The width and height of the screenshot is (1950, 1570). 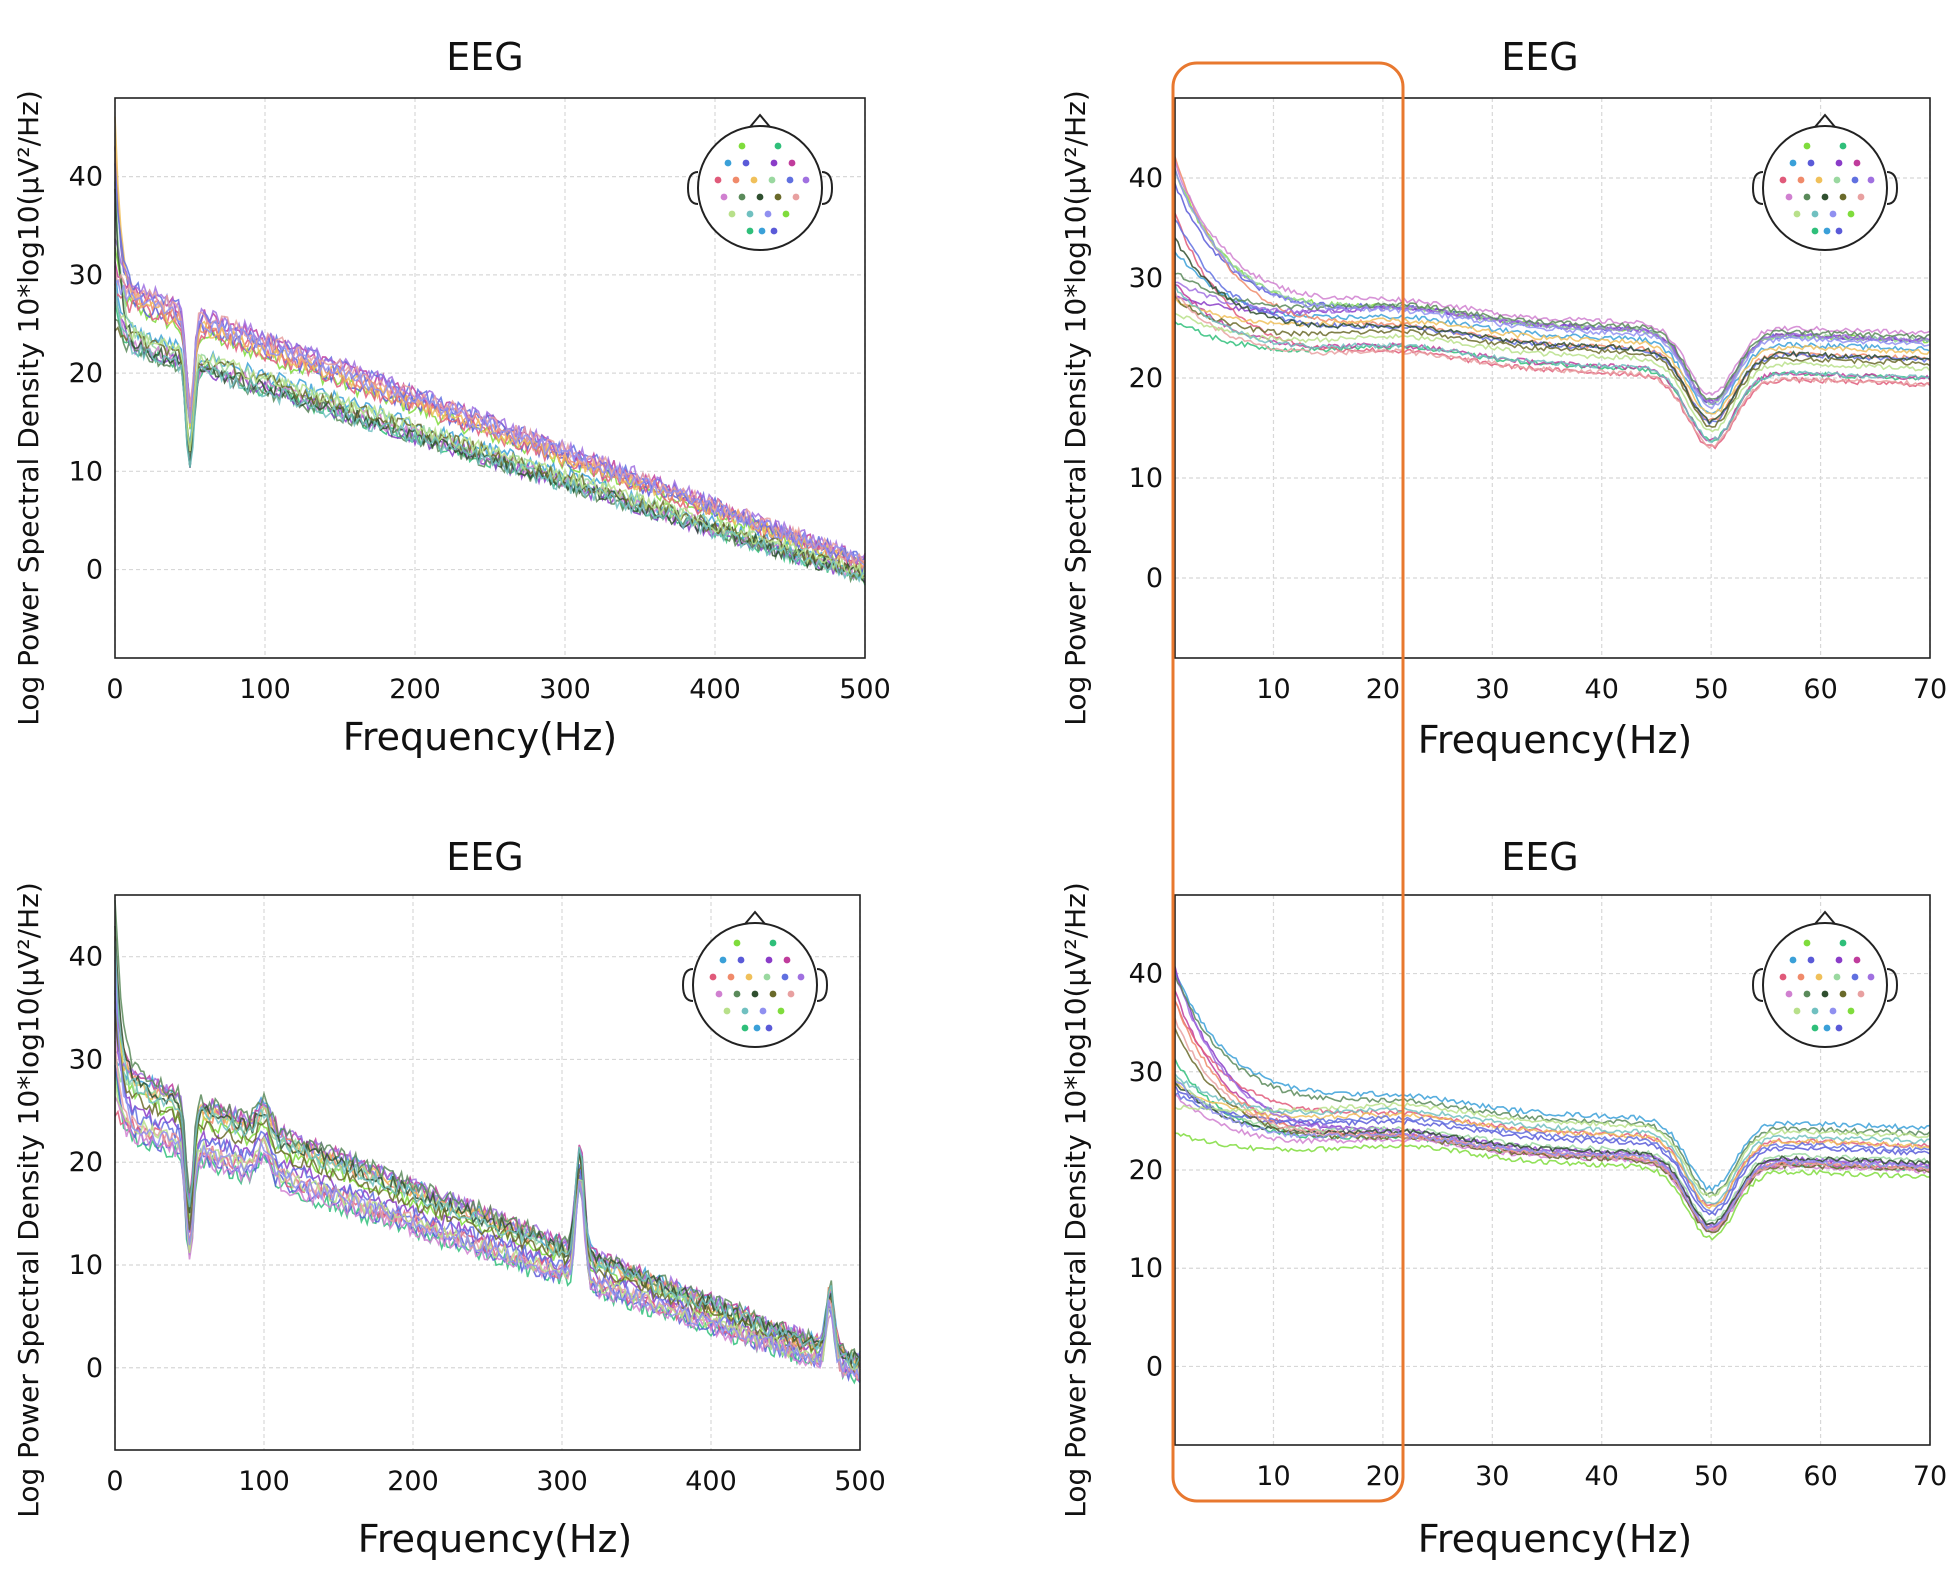 What do you see at coordinates (1146, 178) in the screenshot?
I see `y-tick-label: 40` at bounding box center [1146, 178].